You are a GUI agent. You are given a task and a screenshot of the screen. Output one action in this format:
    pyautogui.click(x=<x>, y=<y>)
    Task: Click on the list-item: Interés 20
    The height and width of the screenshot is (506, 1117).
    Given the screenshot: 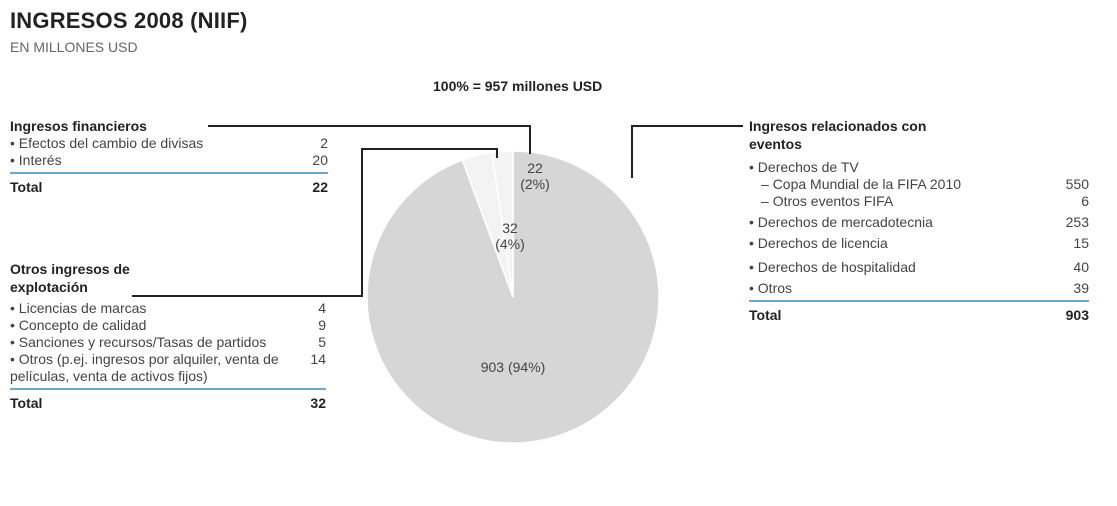 What is the action you would take?
    pyautogui.click(x=169, y=160)
    